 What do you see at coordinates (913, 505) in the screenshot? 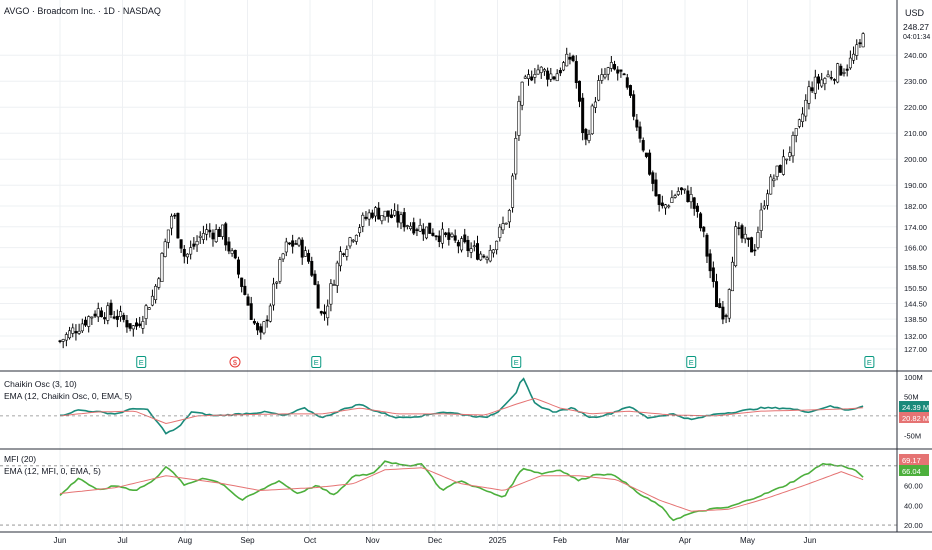
I see `mfi-tick-label: 40.00` at bounding box center [913, 505].